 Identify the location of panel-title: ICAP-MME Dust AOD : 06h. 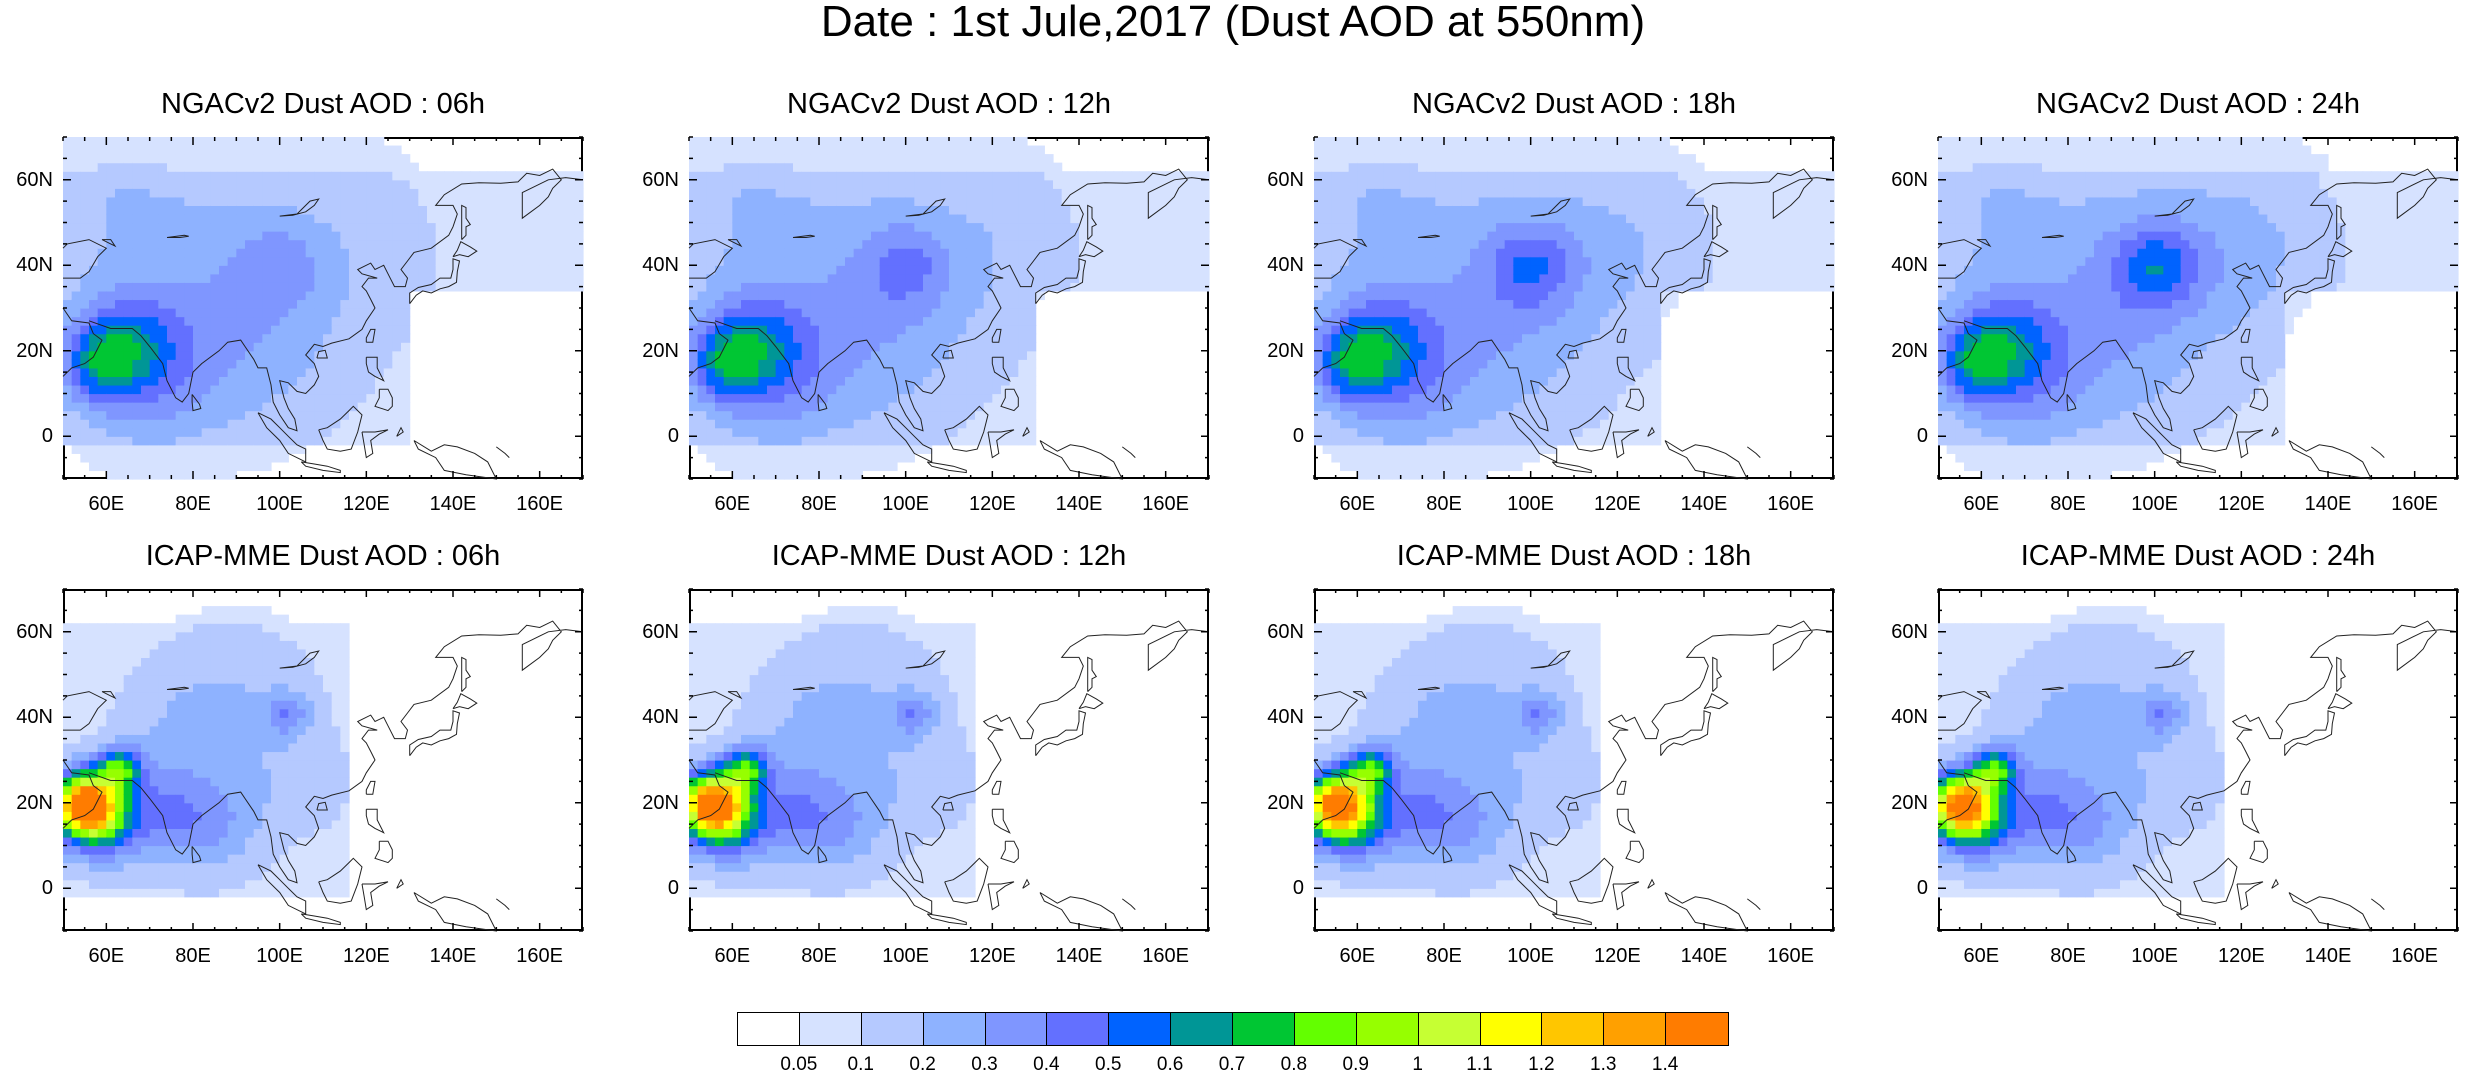
(323, 556).